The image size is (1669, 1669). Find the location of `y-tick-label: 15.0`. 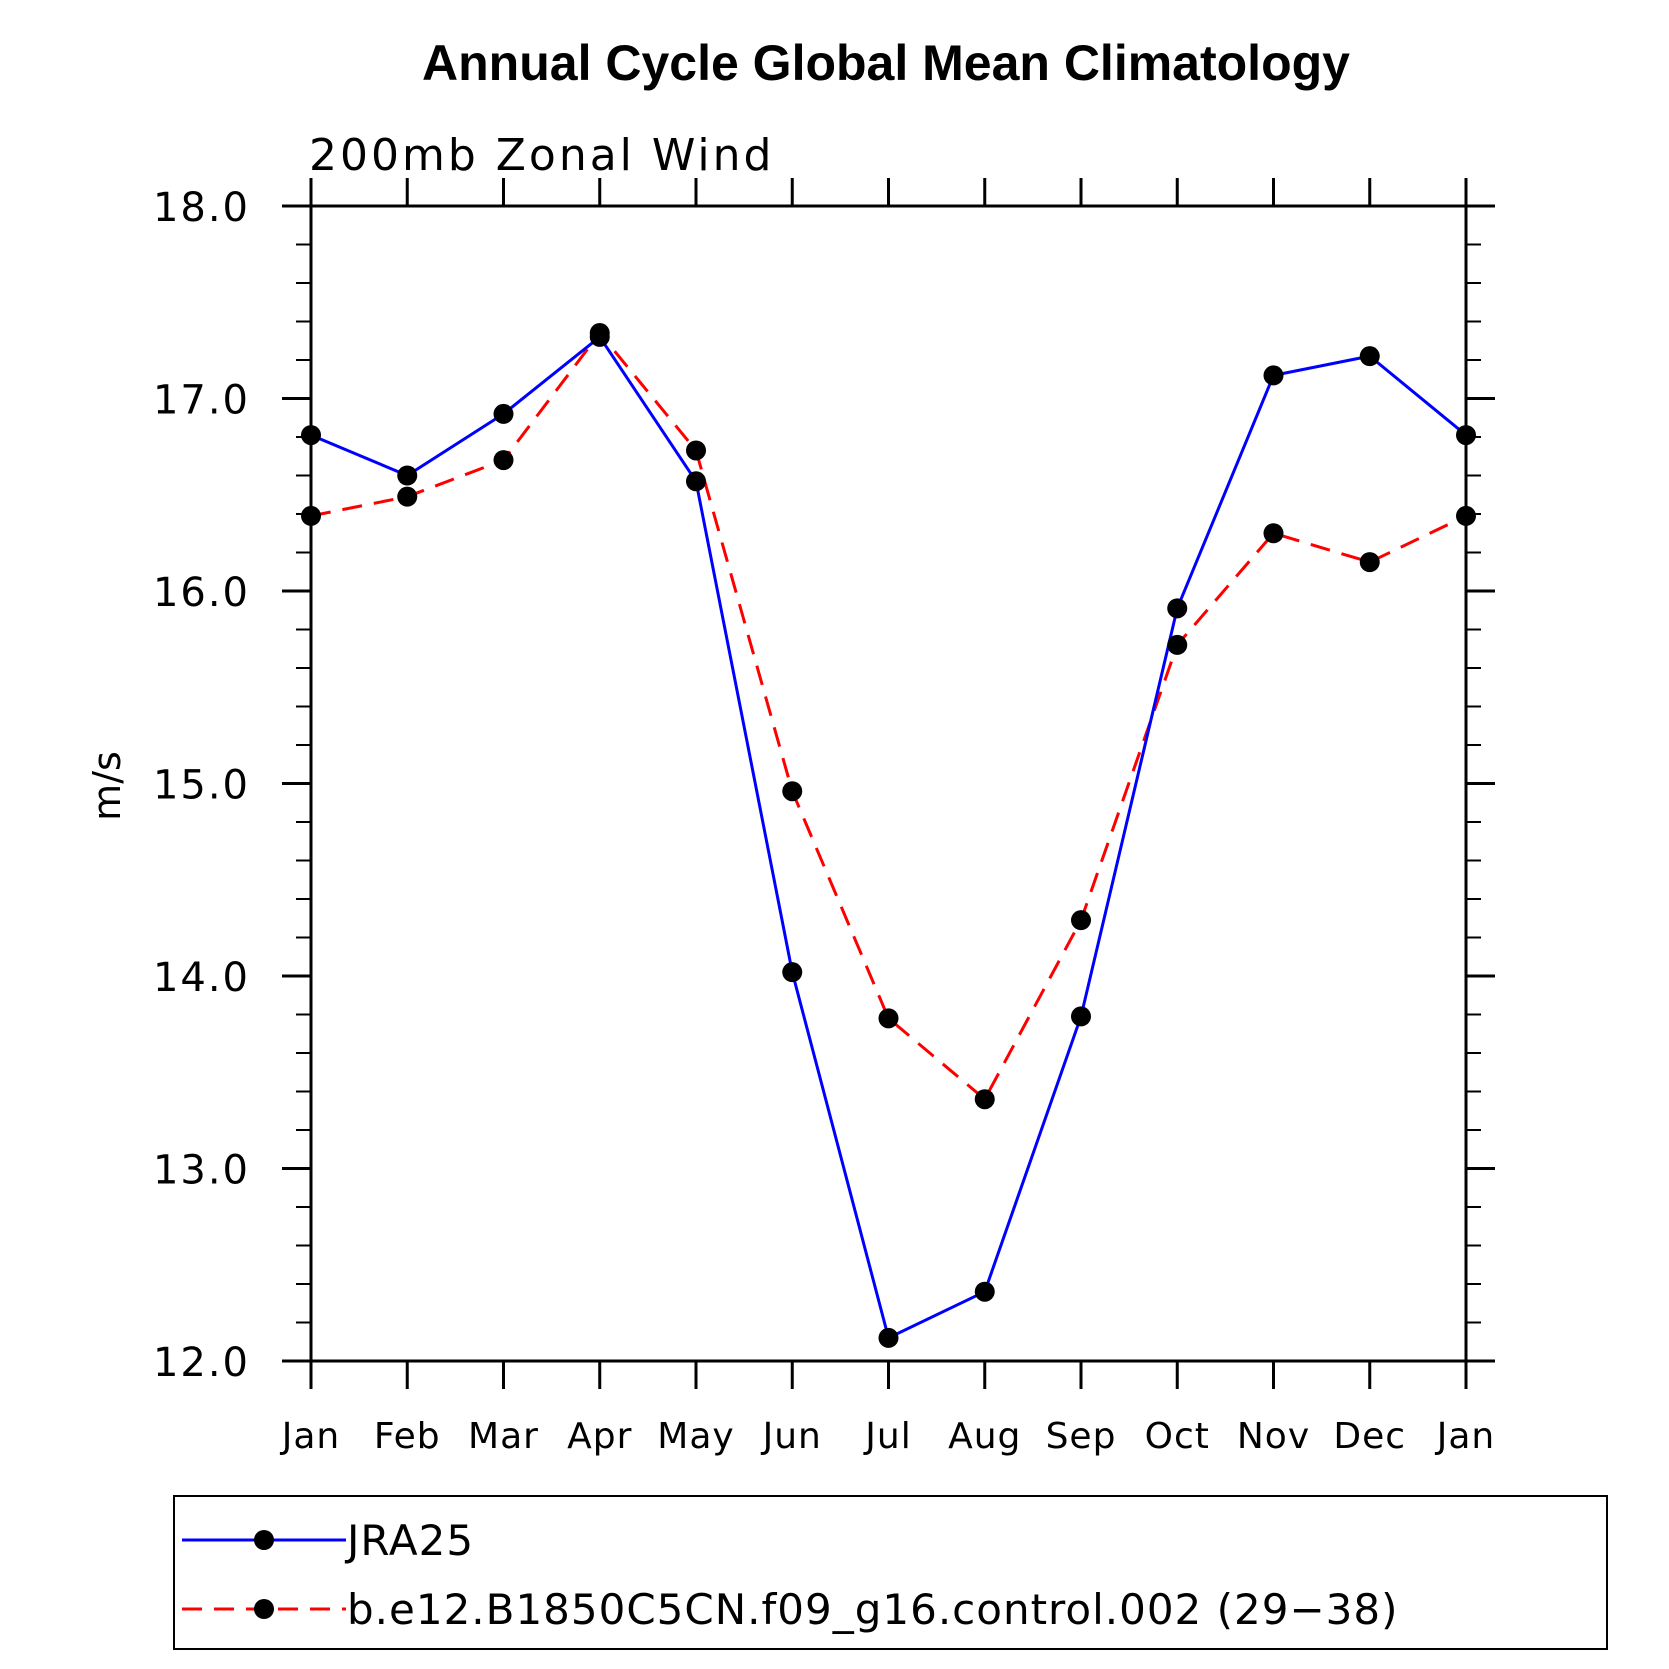

y-tick-label: 15.0 is located at coordinates (201, 786).